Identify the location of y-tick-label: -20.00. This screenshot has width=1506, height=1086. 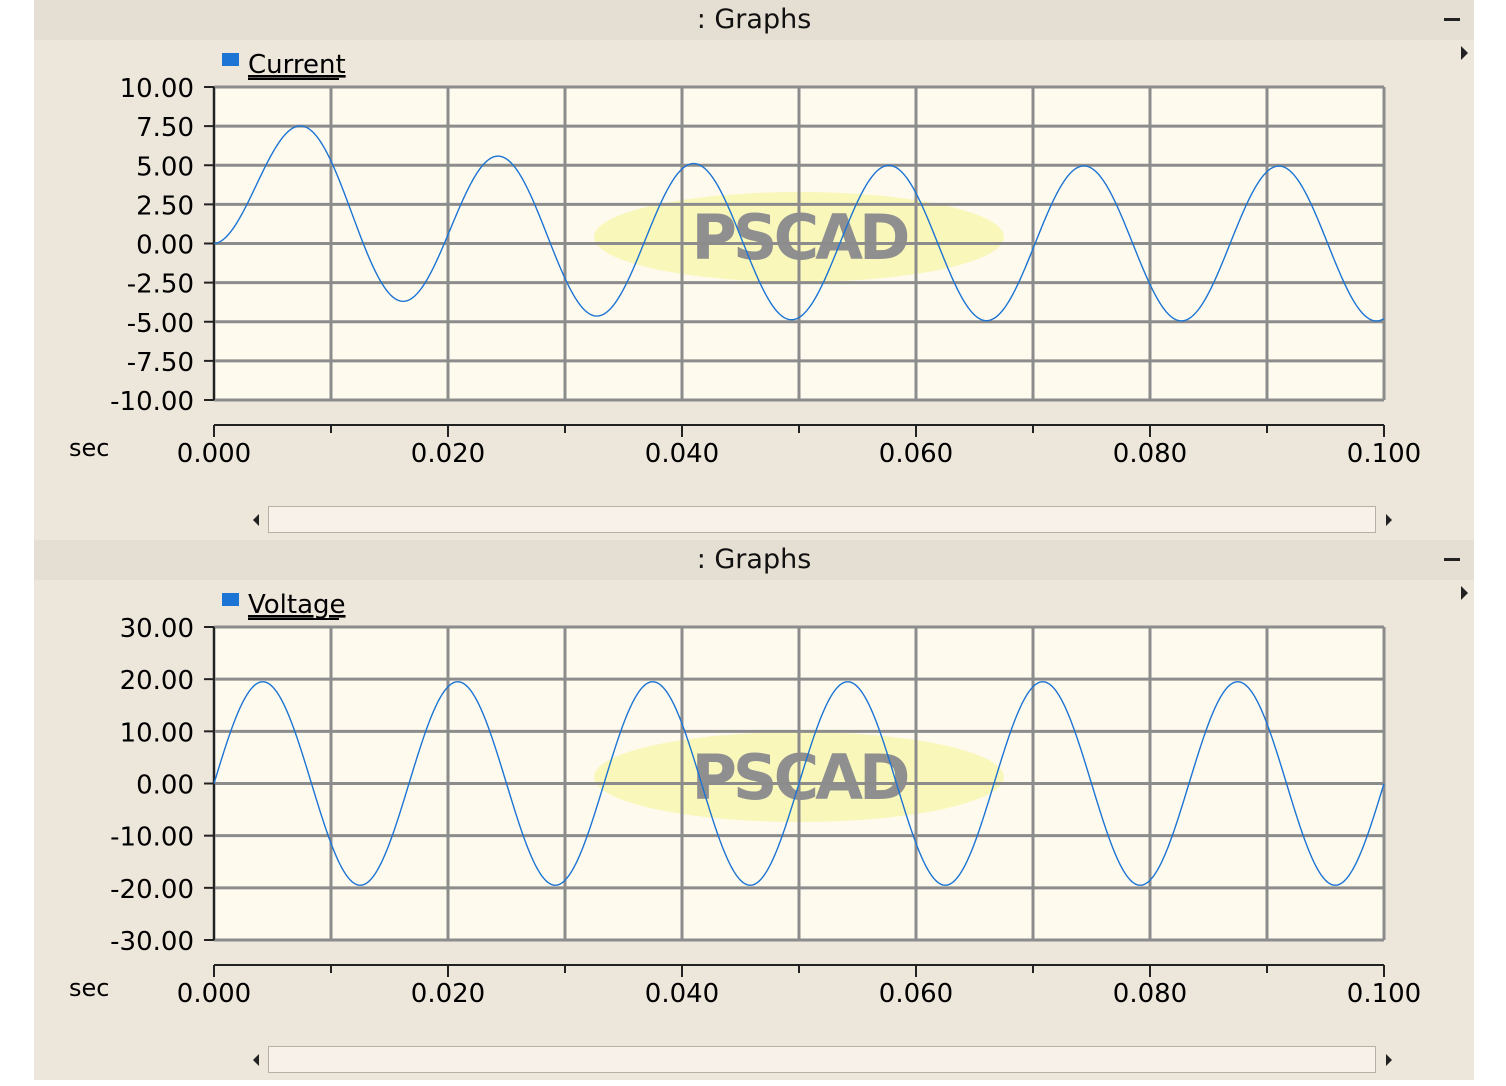
(152, 890).